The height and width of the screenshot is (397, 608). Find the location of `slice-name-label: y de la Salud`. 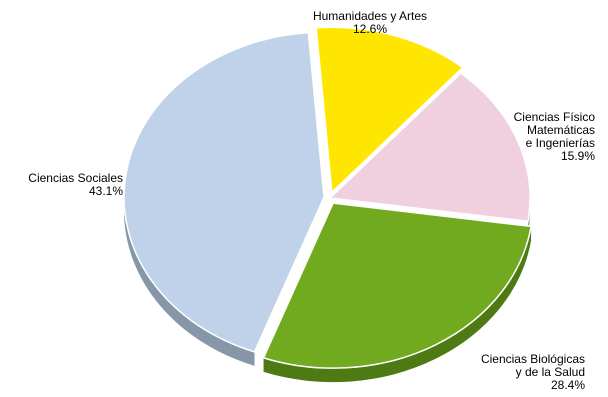

slice-name-label: y de la Salud is located at coordinates (550, 372).